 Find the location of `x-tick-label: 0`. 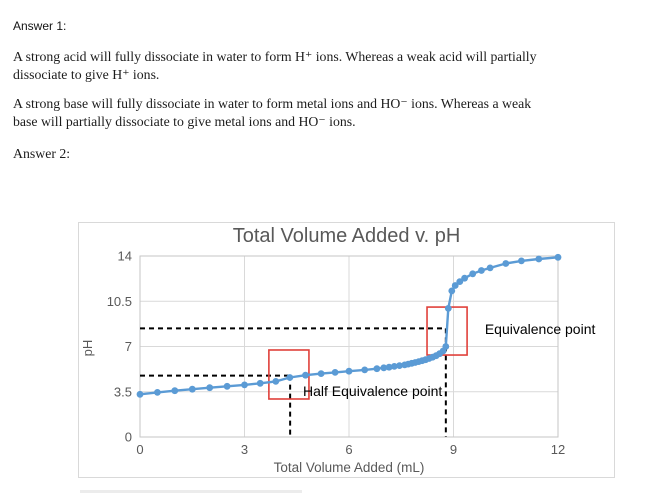

x-tick-label: 0 is located at coordinates (139, 449).